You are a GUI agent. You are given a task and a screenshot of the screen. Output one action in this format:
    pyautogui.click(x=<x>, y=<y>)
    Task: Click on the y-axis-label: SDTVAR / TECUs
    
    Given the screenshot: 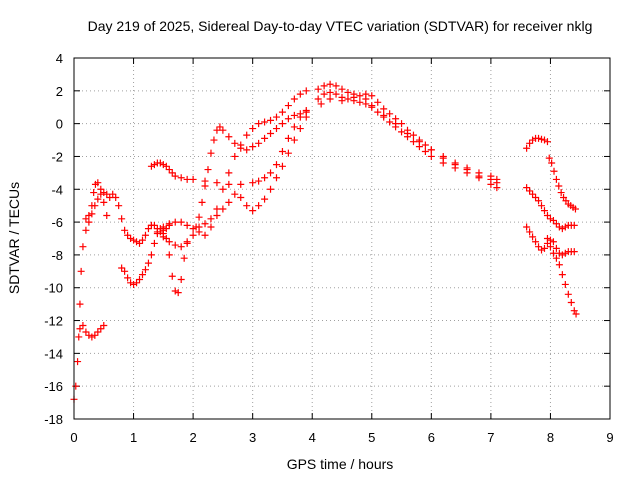 What is the action you would take?
    pyautogui.click(x=14, y=238)
    